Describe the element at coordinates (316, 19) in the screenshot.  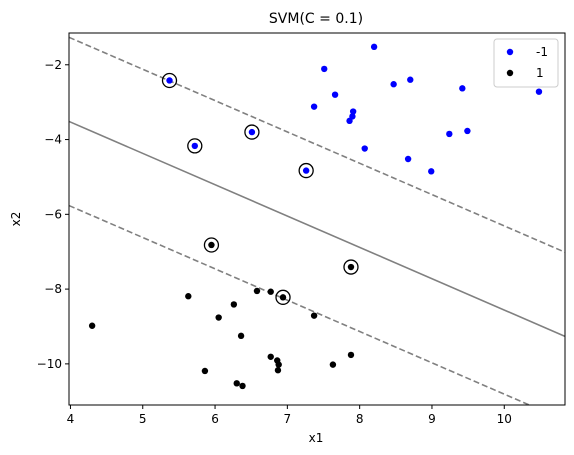
I see `chart-title: SVM(C = 0.1)` at that location.